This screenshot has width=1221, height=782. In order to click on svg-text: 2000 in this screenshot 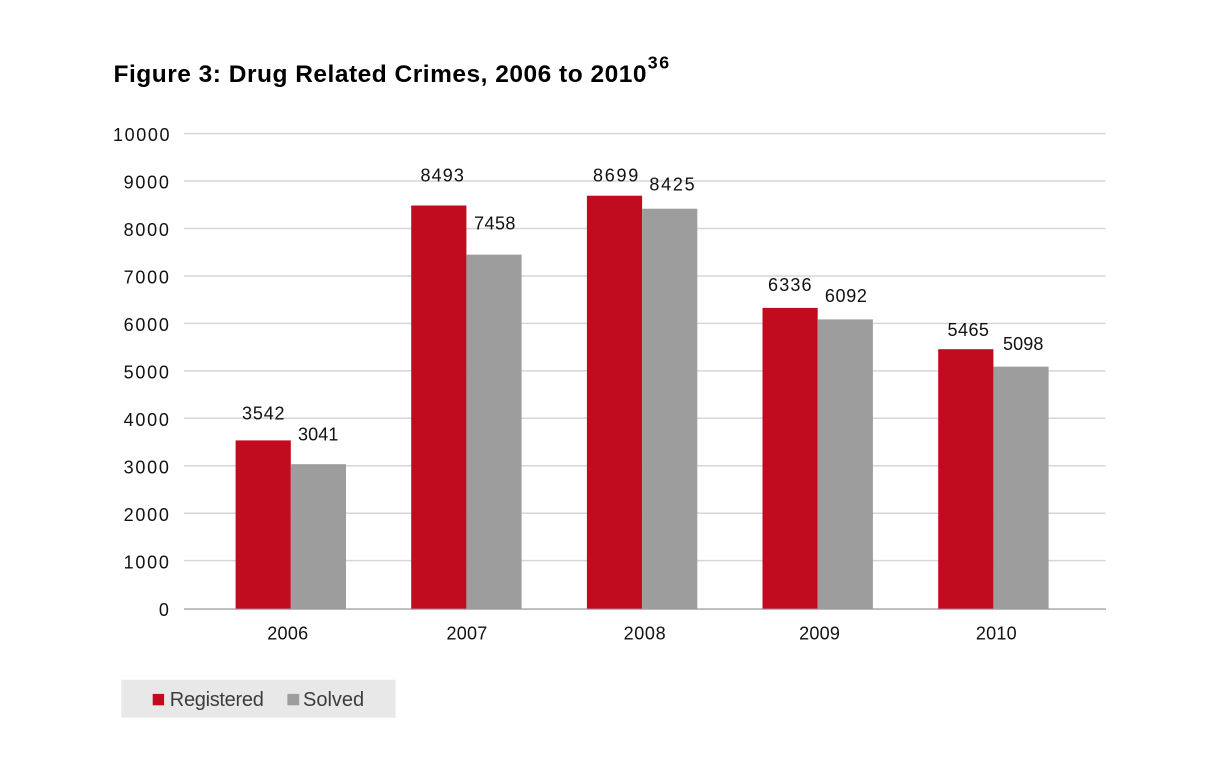, I will do `click(146, 515)`.